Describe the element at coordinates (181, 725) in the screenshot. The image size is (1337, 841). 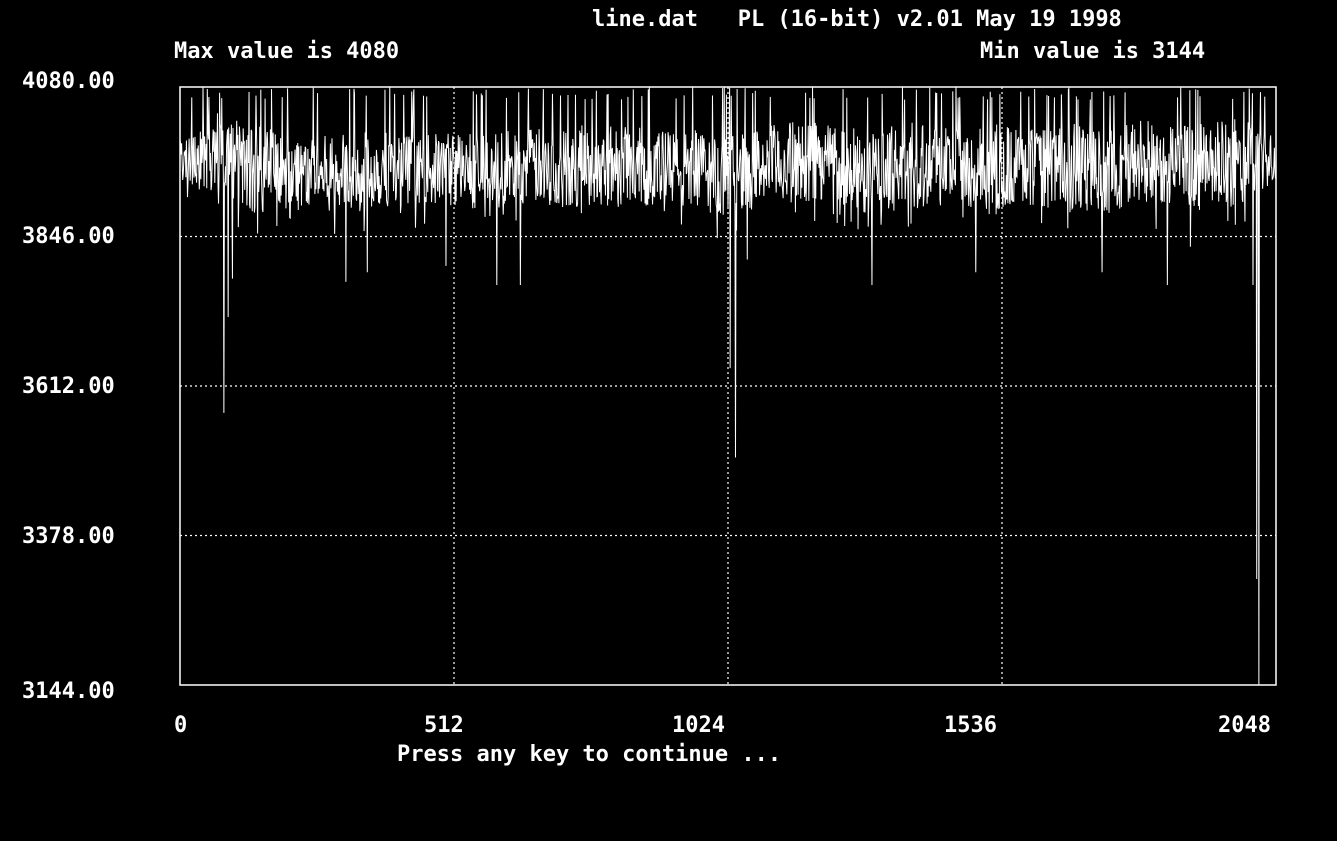
I see `x-tick-label: 0` at that location.